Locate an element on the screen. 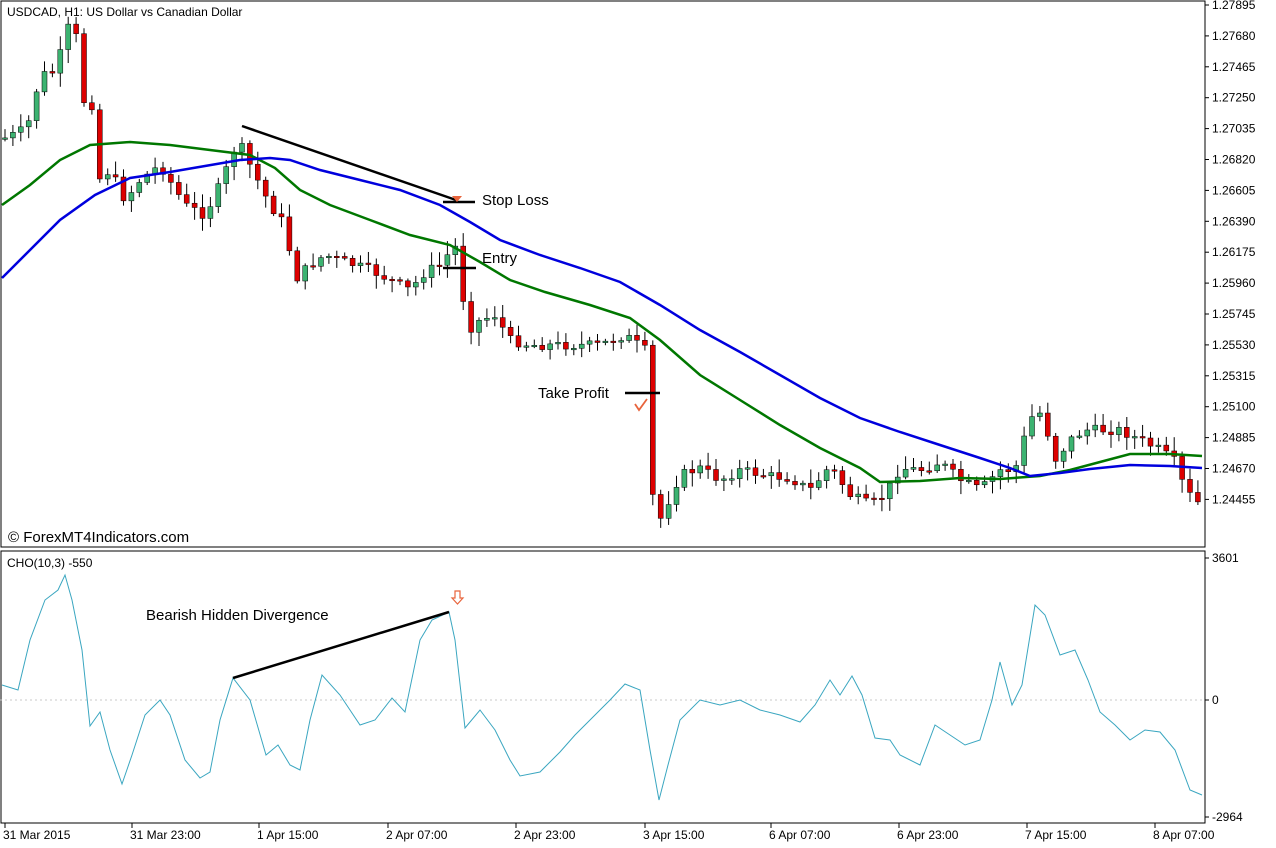  time-tick-label: 1 Apr 15:00 is located at coordinates (288, 835).